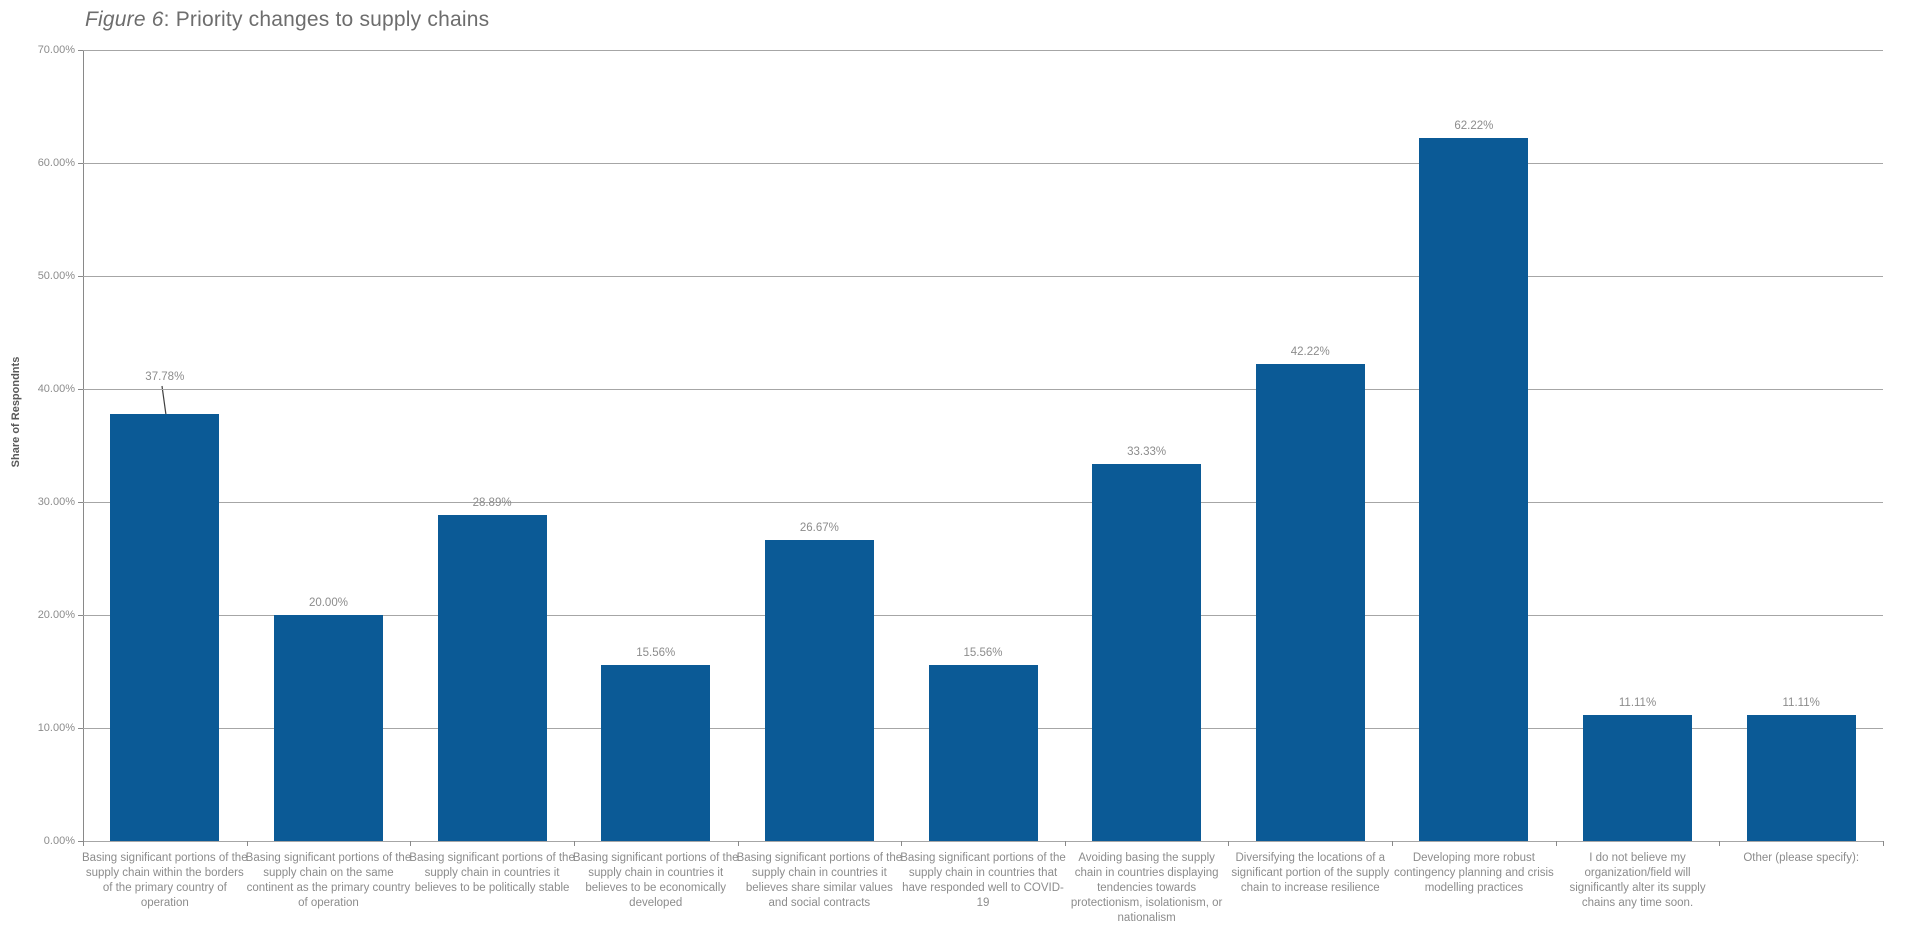 Image resolution: width=1906 pixels, height=944 pixels. Describe the element at coordinates (83, 448) in the screenshot. I see `y-axis-line` at that location.